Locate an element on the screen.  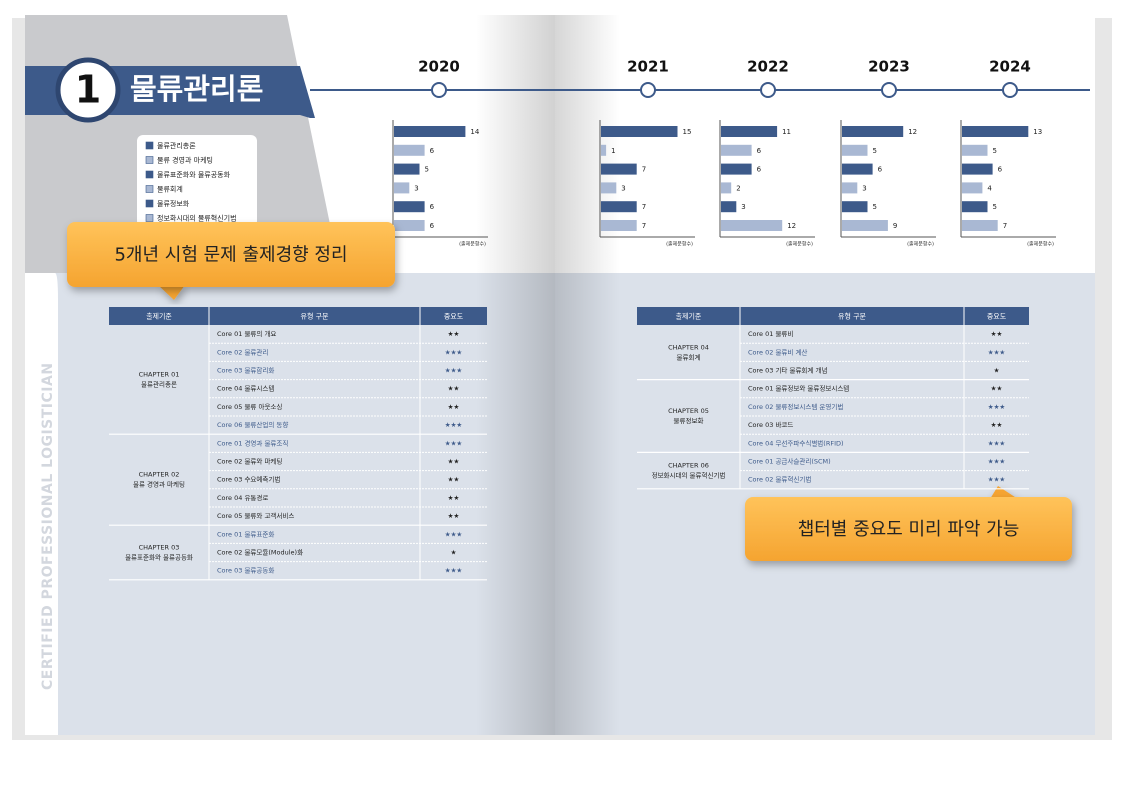
core-item: Core 03 물류공동화 is located at coordinates (245, 571).